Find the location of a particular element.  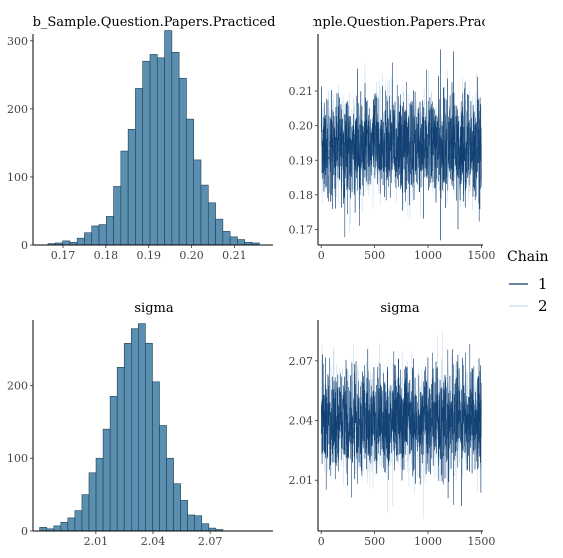

y-tick-label: 0.17 is located at coordinates (301, 229).